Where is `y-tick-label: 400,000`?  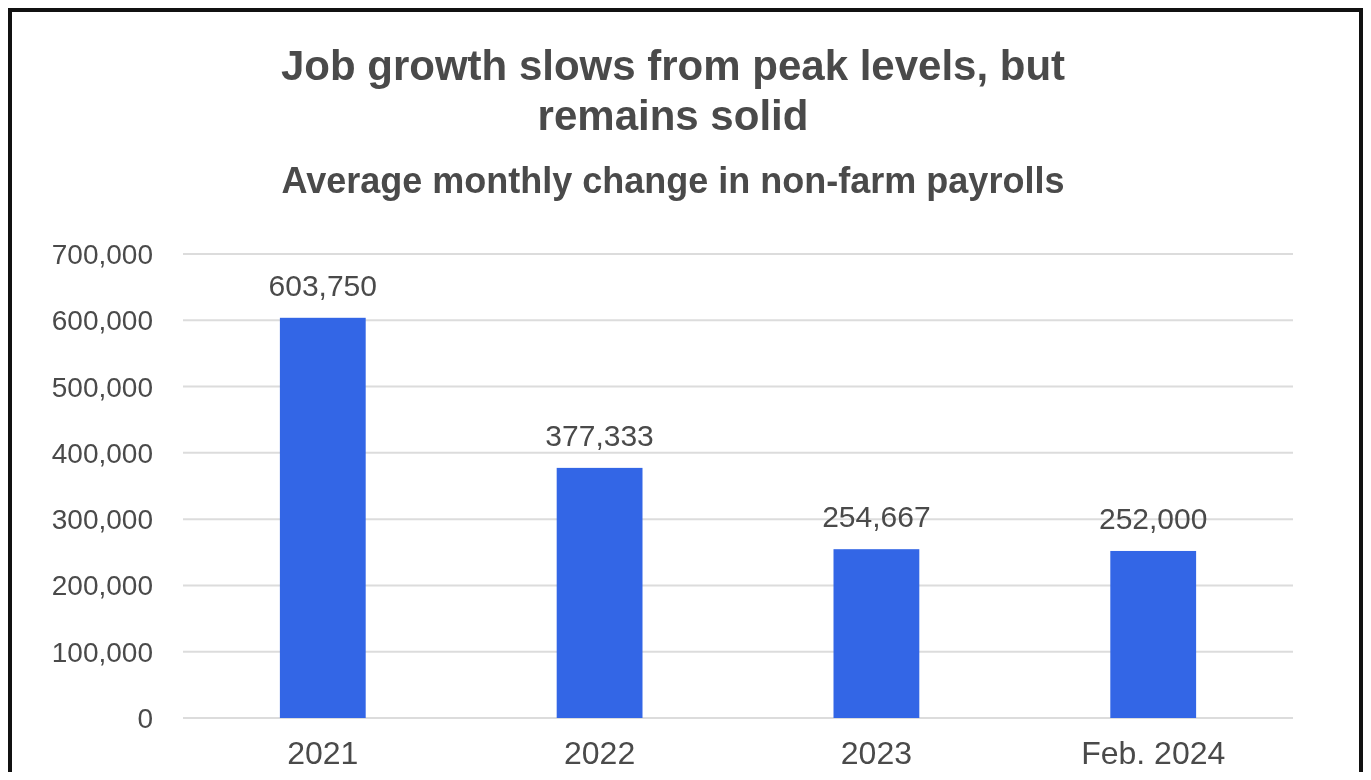
y-tick-label: 400,000 is located at coordinates (102, 453).